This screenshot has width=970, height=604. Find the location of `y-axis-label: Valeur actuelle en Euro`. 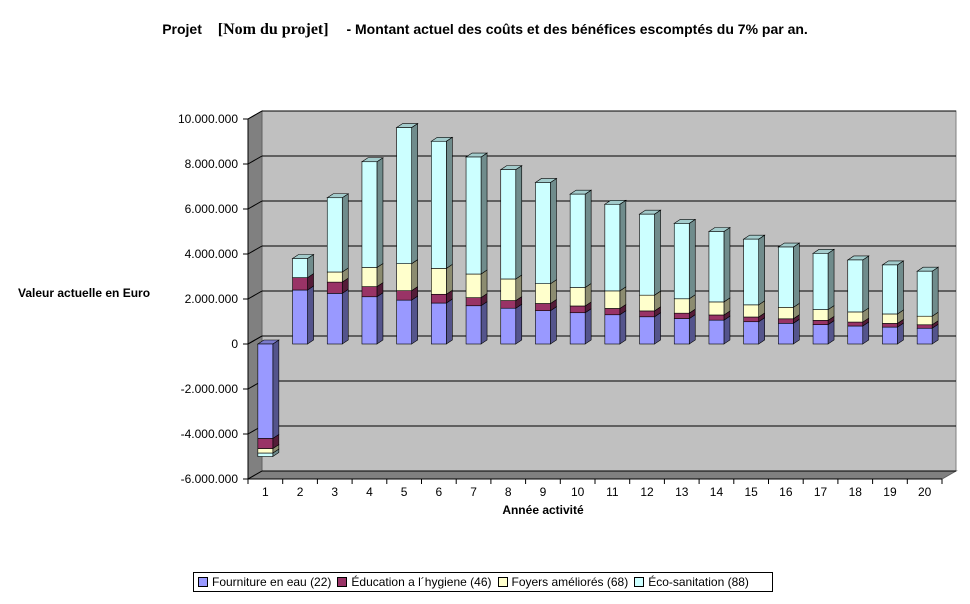

y-axis-label: Valeur actuelle en Euro is located at coordinates (84, 293).